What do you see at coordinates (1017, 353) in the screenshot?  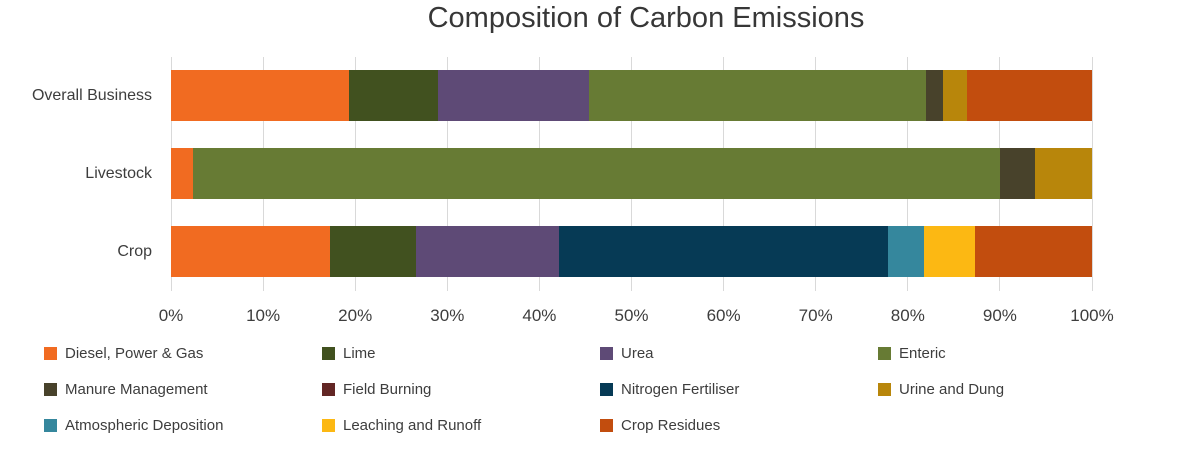 I see `legend-item-enteric: Enteric` at bounding box center [1017, 353].